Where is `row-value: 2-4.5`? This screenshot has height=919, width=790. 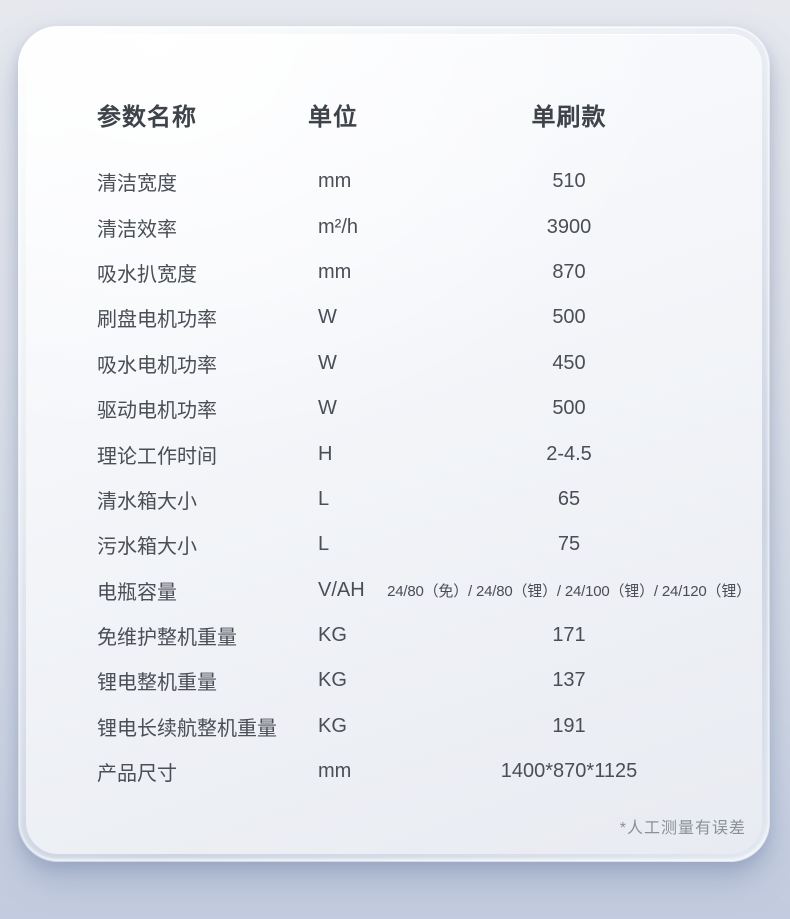 row-value: 2-4.5 is located at coordinates (569, 453).